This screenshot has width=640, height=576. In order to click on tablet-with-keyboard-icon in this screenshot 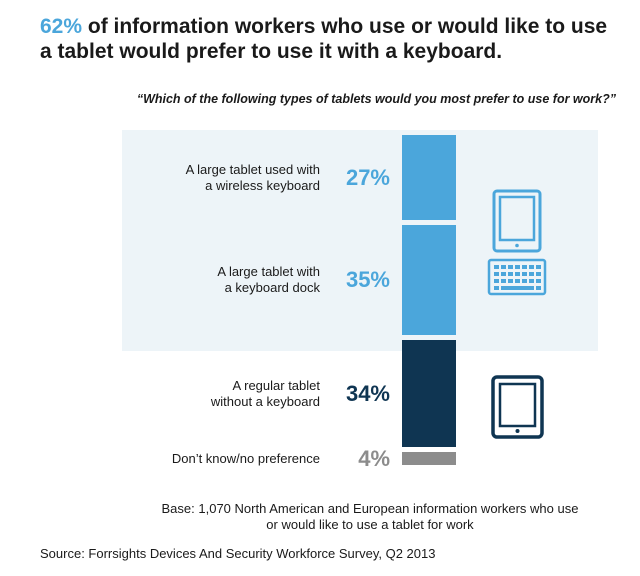, I will do `click(517, 242)`.